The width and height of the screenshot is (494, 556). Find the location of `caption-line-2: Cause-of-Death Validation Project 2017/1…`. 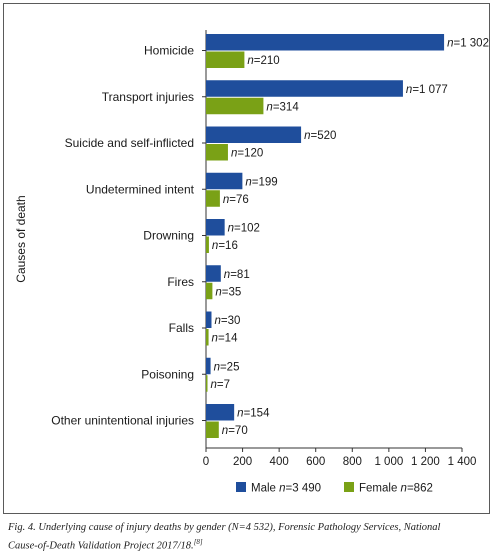

caption-line-2: Cause-of-Death Validation Project 2017/1… is located at coordinates (101, 546).